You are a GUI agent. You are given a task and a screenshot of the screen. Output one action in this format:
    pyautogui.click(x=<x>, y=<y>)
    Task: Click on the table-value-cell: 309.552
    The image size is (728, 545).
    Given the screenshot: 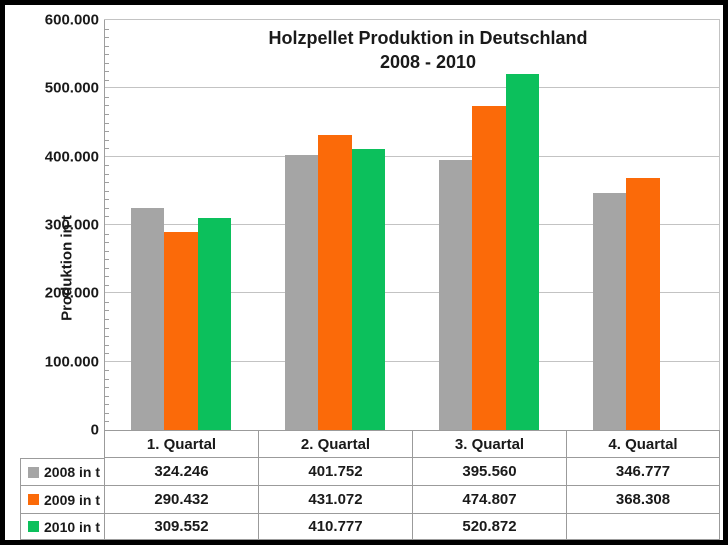 What is the action you would take?
    pyautogui.click(x=181, y=527)
    